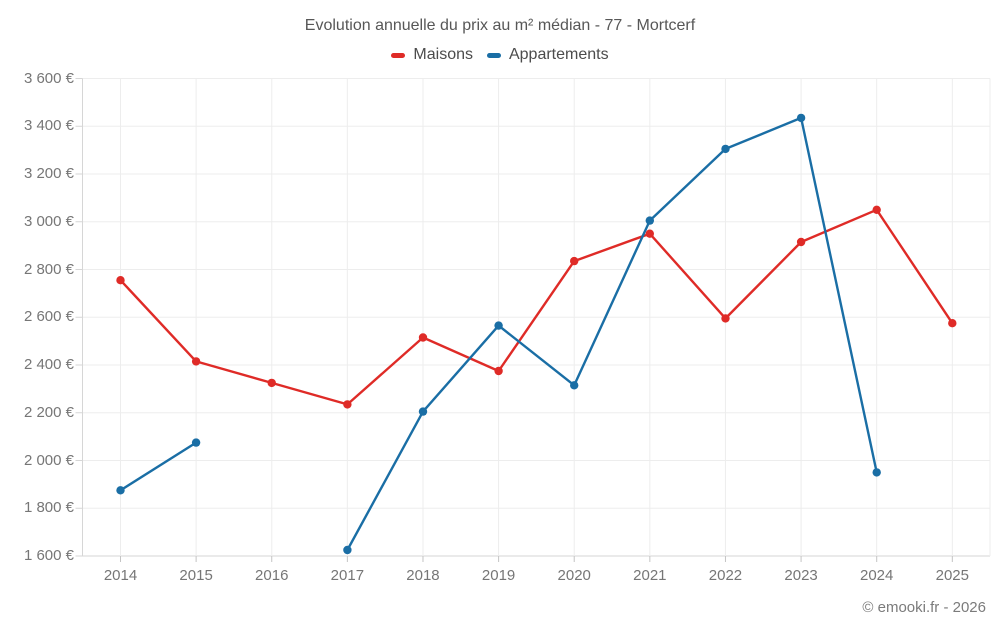 The image size is (1000, 625). Describe the element at coordinates (725, 575) in the screenshot. I see `x-axis-label: 2022` at that location.